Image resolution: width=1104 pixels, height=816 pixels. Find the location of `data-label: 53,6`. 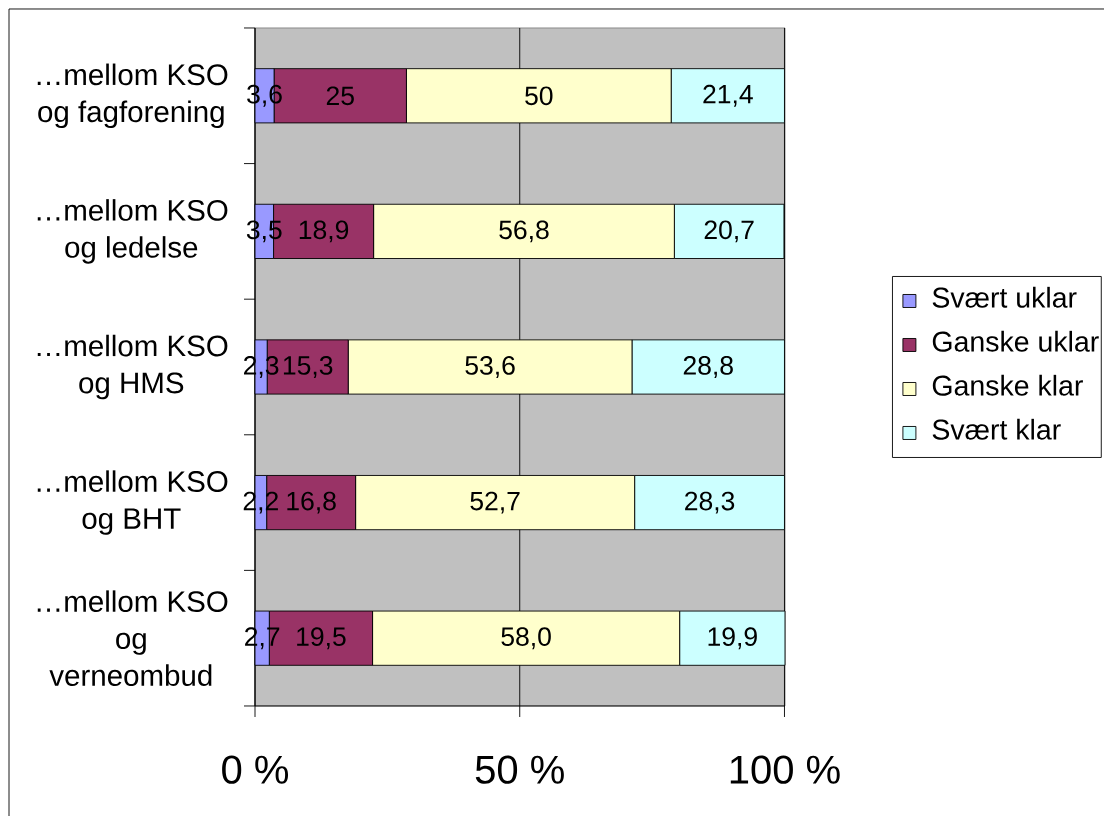

data-label: 53,6 is located at coordinates (490, 367).